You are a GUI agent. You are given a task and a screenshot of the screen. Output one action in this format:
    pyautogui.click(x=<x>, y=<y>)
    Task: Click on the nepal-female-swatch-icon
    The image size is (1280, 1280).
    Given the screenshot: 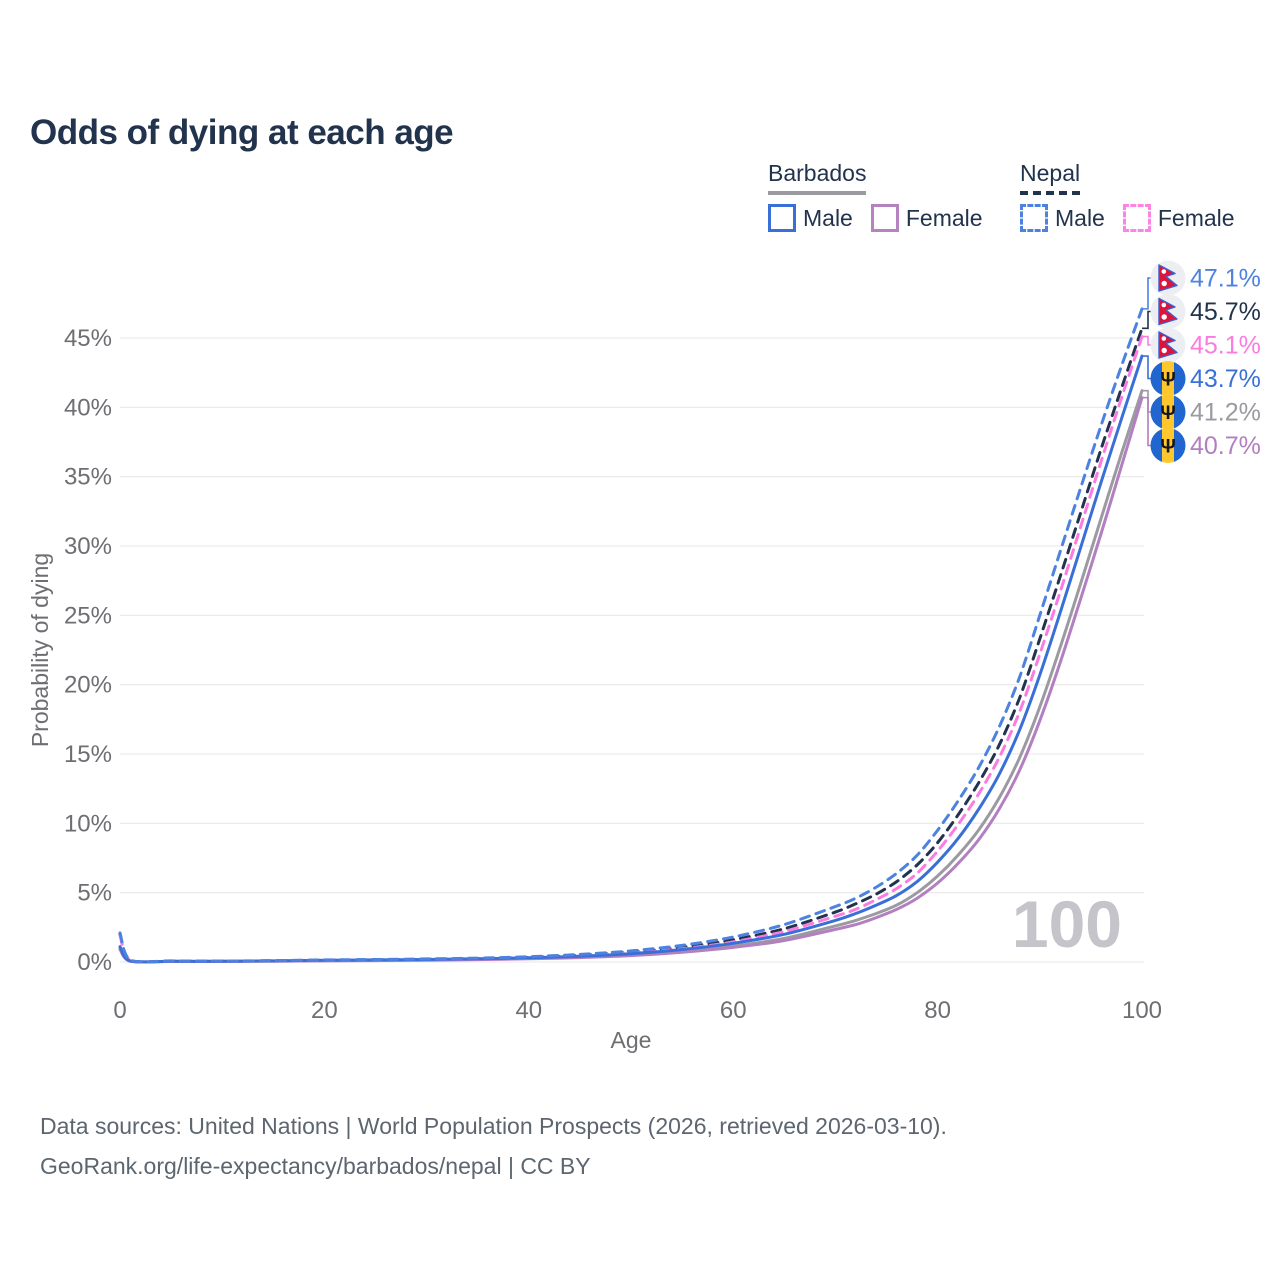 What is the action you would take?
    pyautogui.click(x=1136, y=218)
    